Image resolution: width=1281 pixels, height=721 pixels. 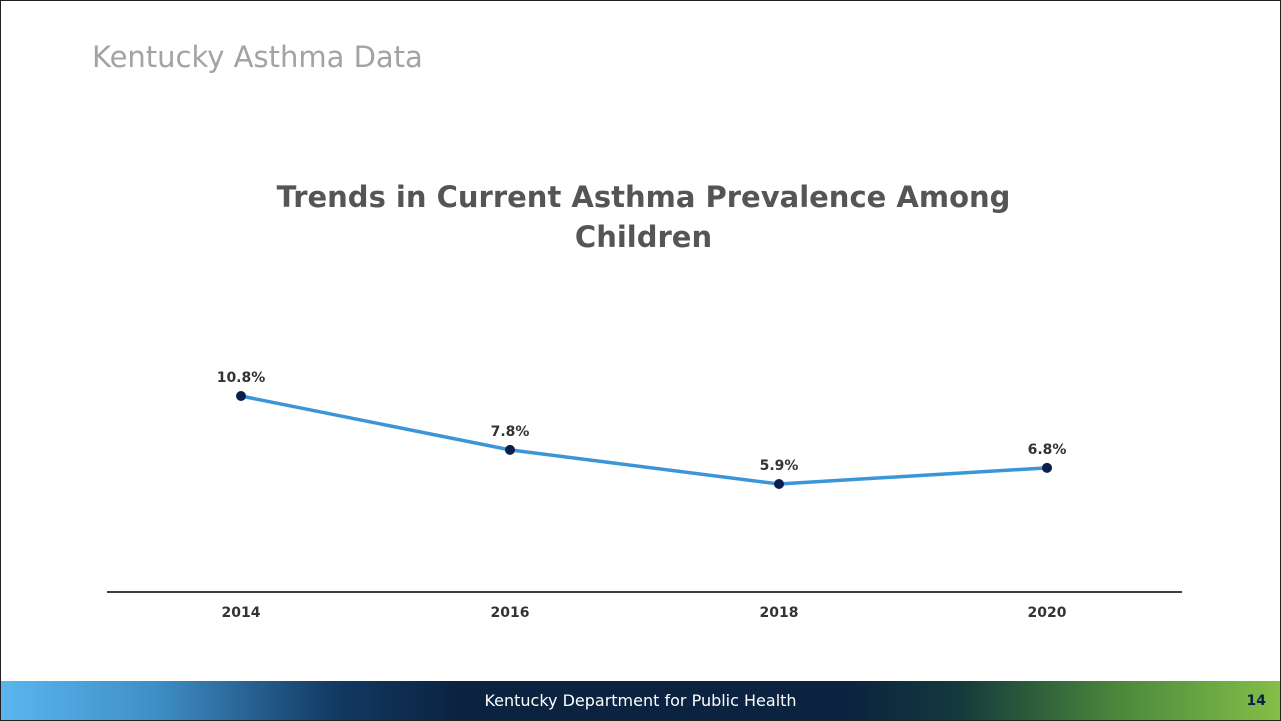 What do you see at coordinates (779, 613) in the screenshot?
I see `x-tick-label-2018: 2018` at bounding box center [779, 613].